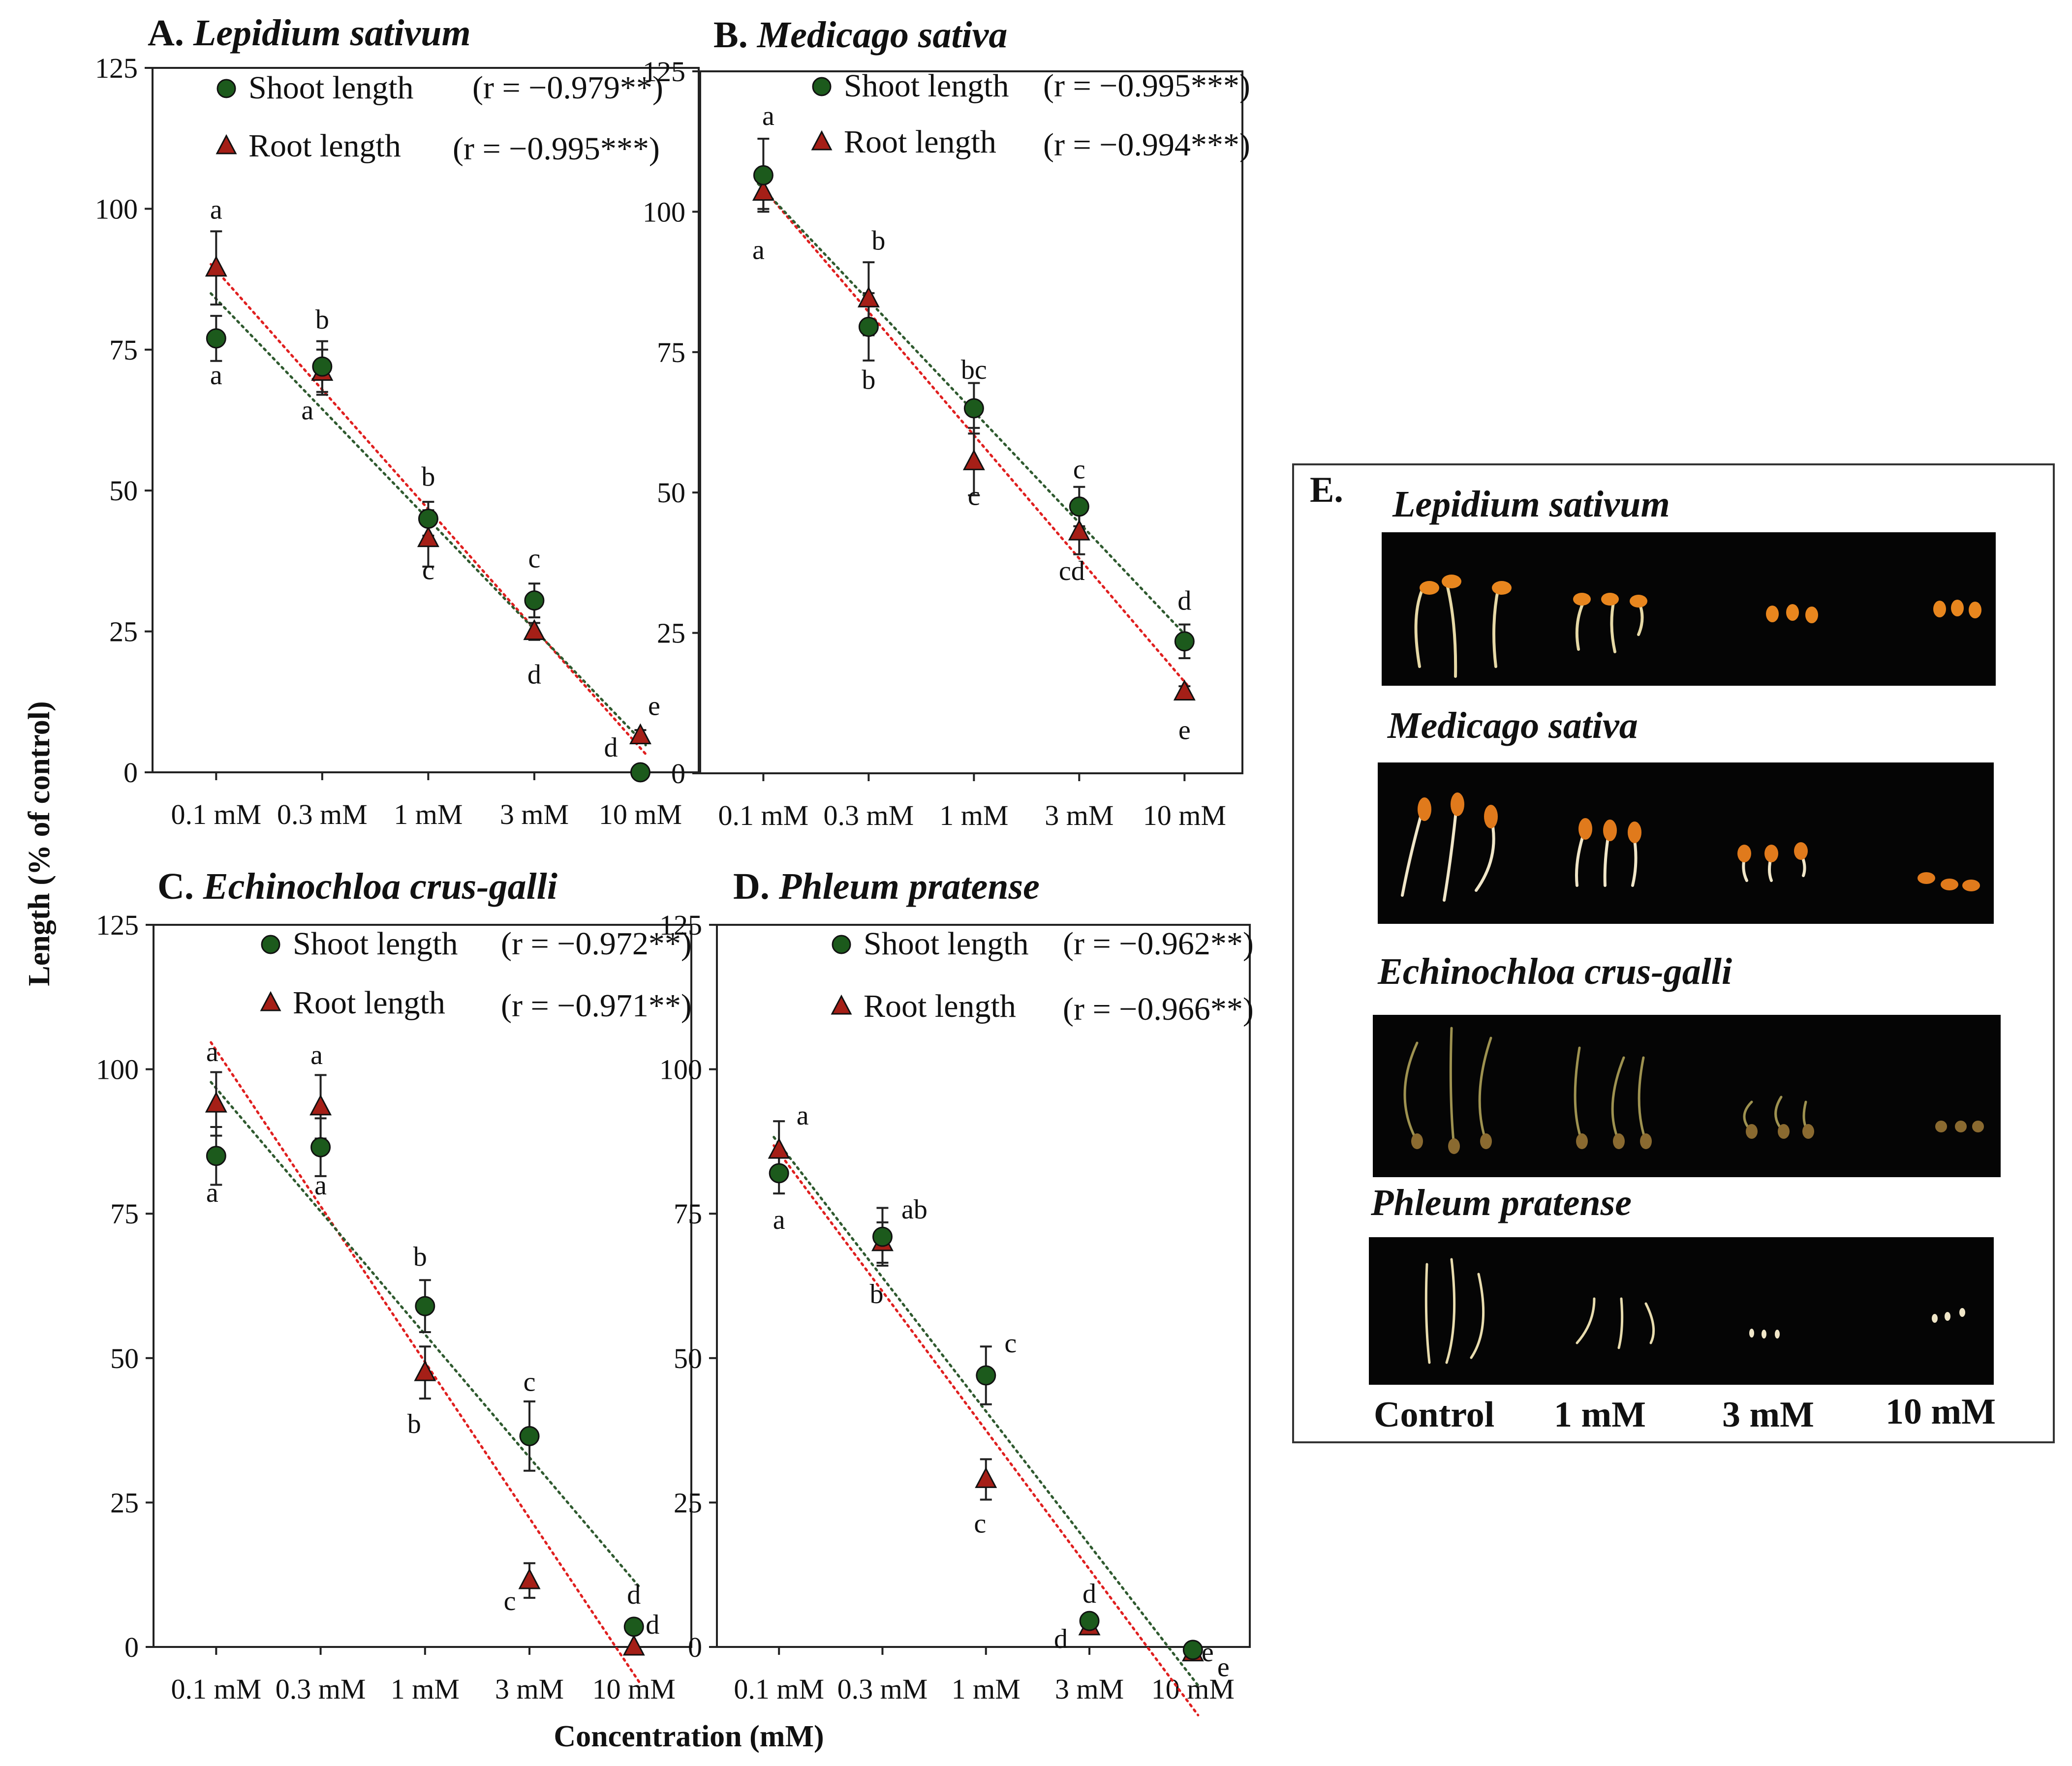 The image size is (2072, 1766). Describe the element at coordinates (426, 1334) in the screenshot. I see `trend-line` at that location.